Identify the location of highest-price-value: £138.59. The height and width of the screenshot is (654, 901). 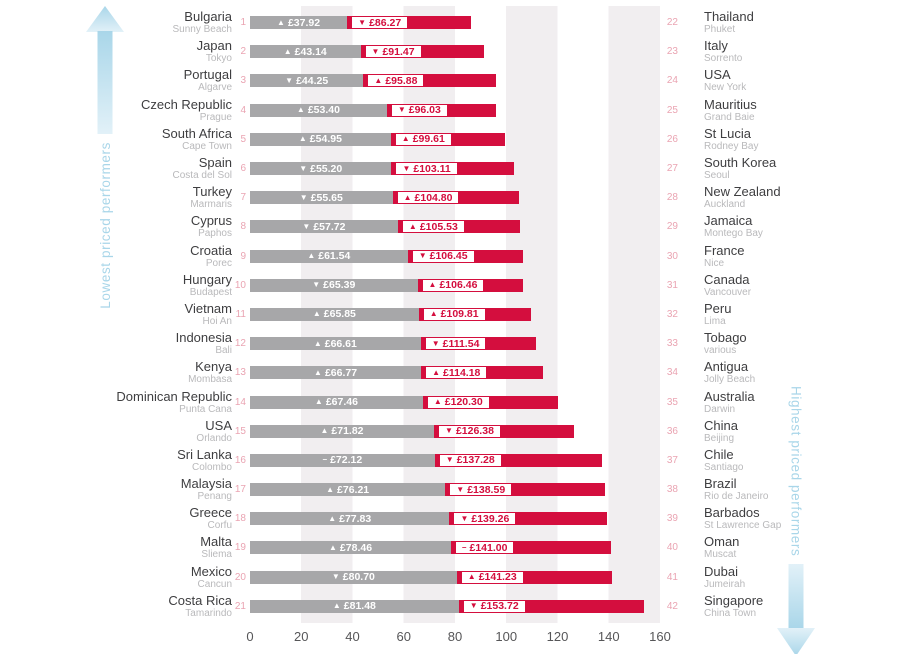
(486, 489).